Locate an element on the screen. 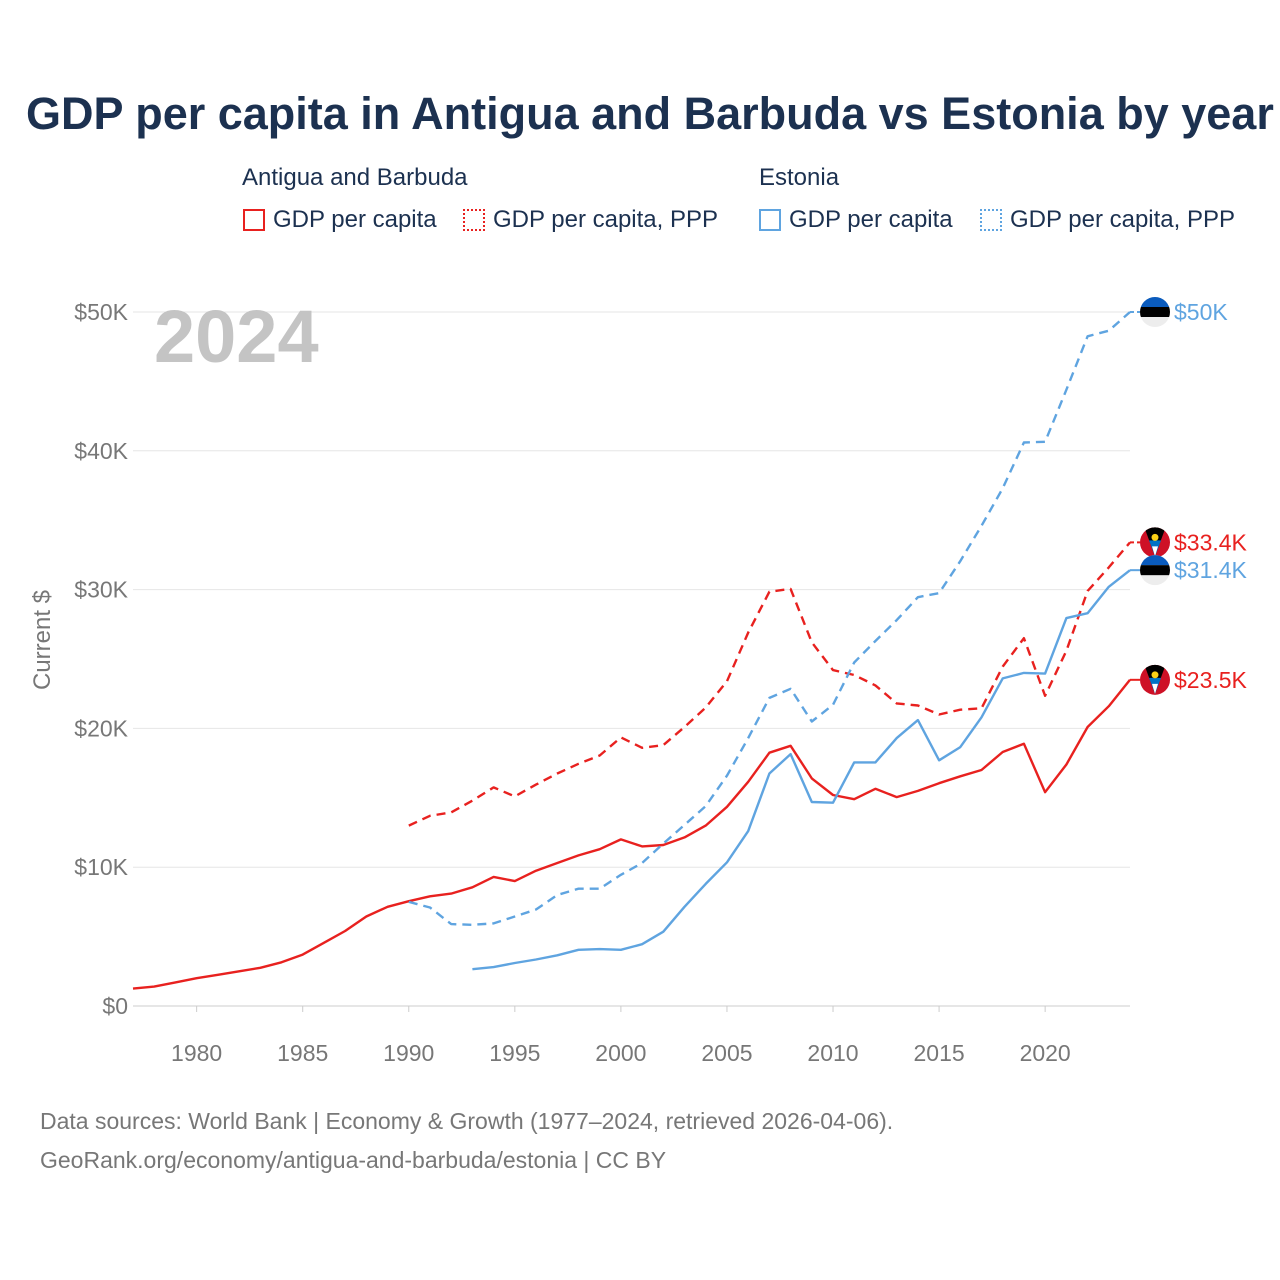 This screenshot has height=1280, width=1280. legend-swatch-dotted-blue is located at coordinates (991, 220).